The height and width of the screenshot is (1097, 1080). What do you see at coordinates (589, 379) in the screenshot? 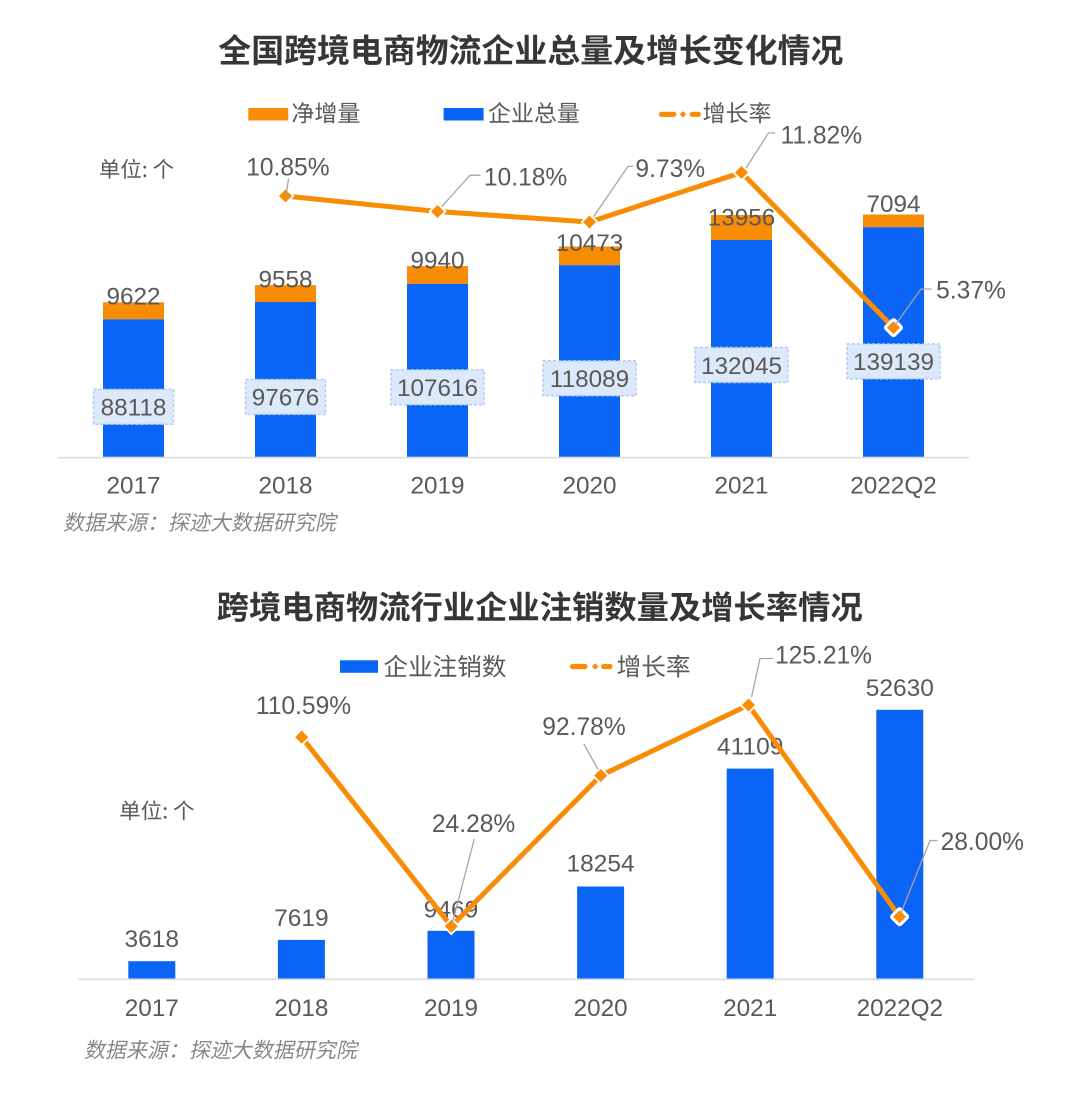
I see `svg-text: 118089` at bounding box center [589, 379].